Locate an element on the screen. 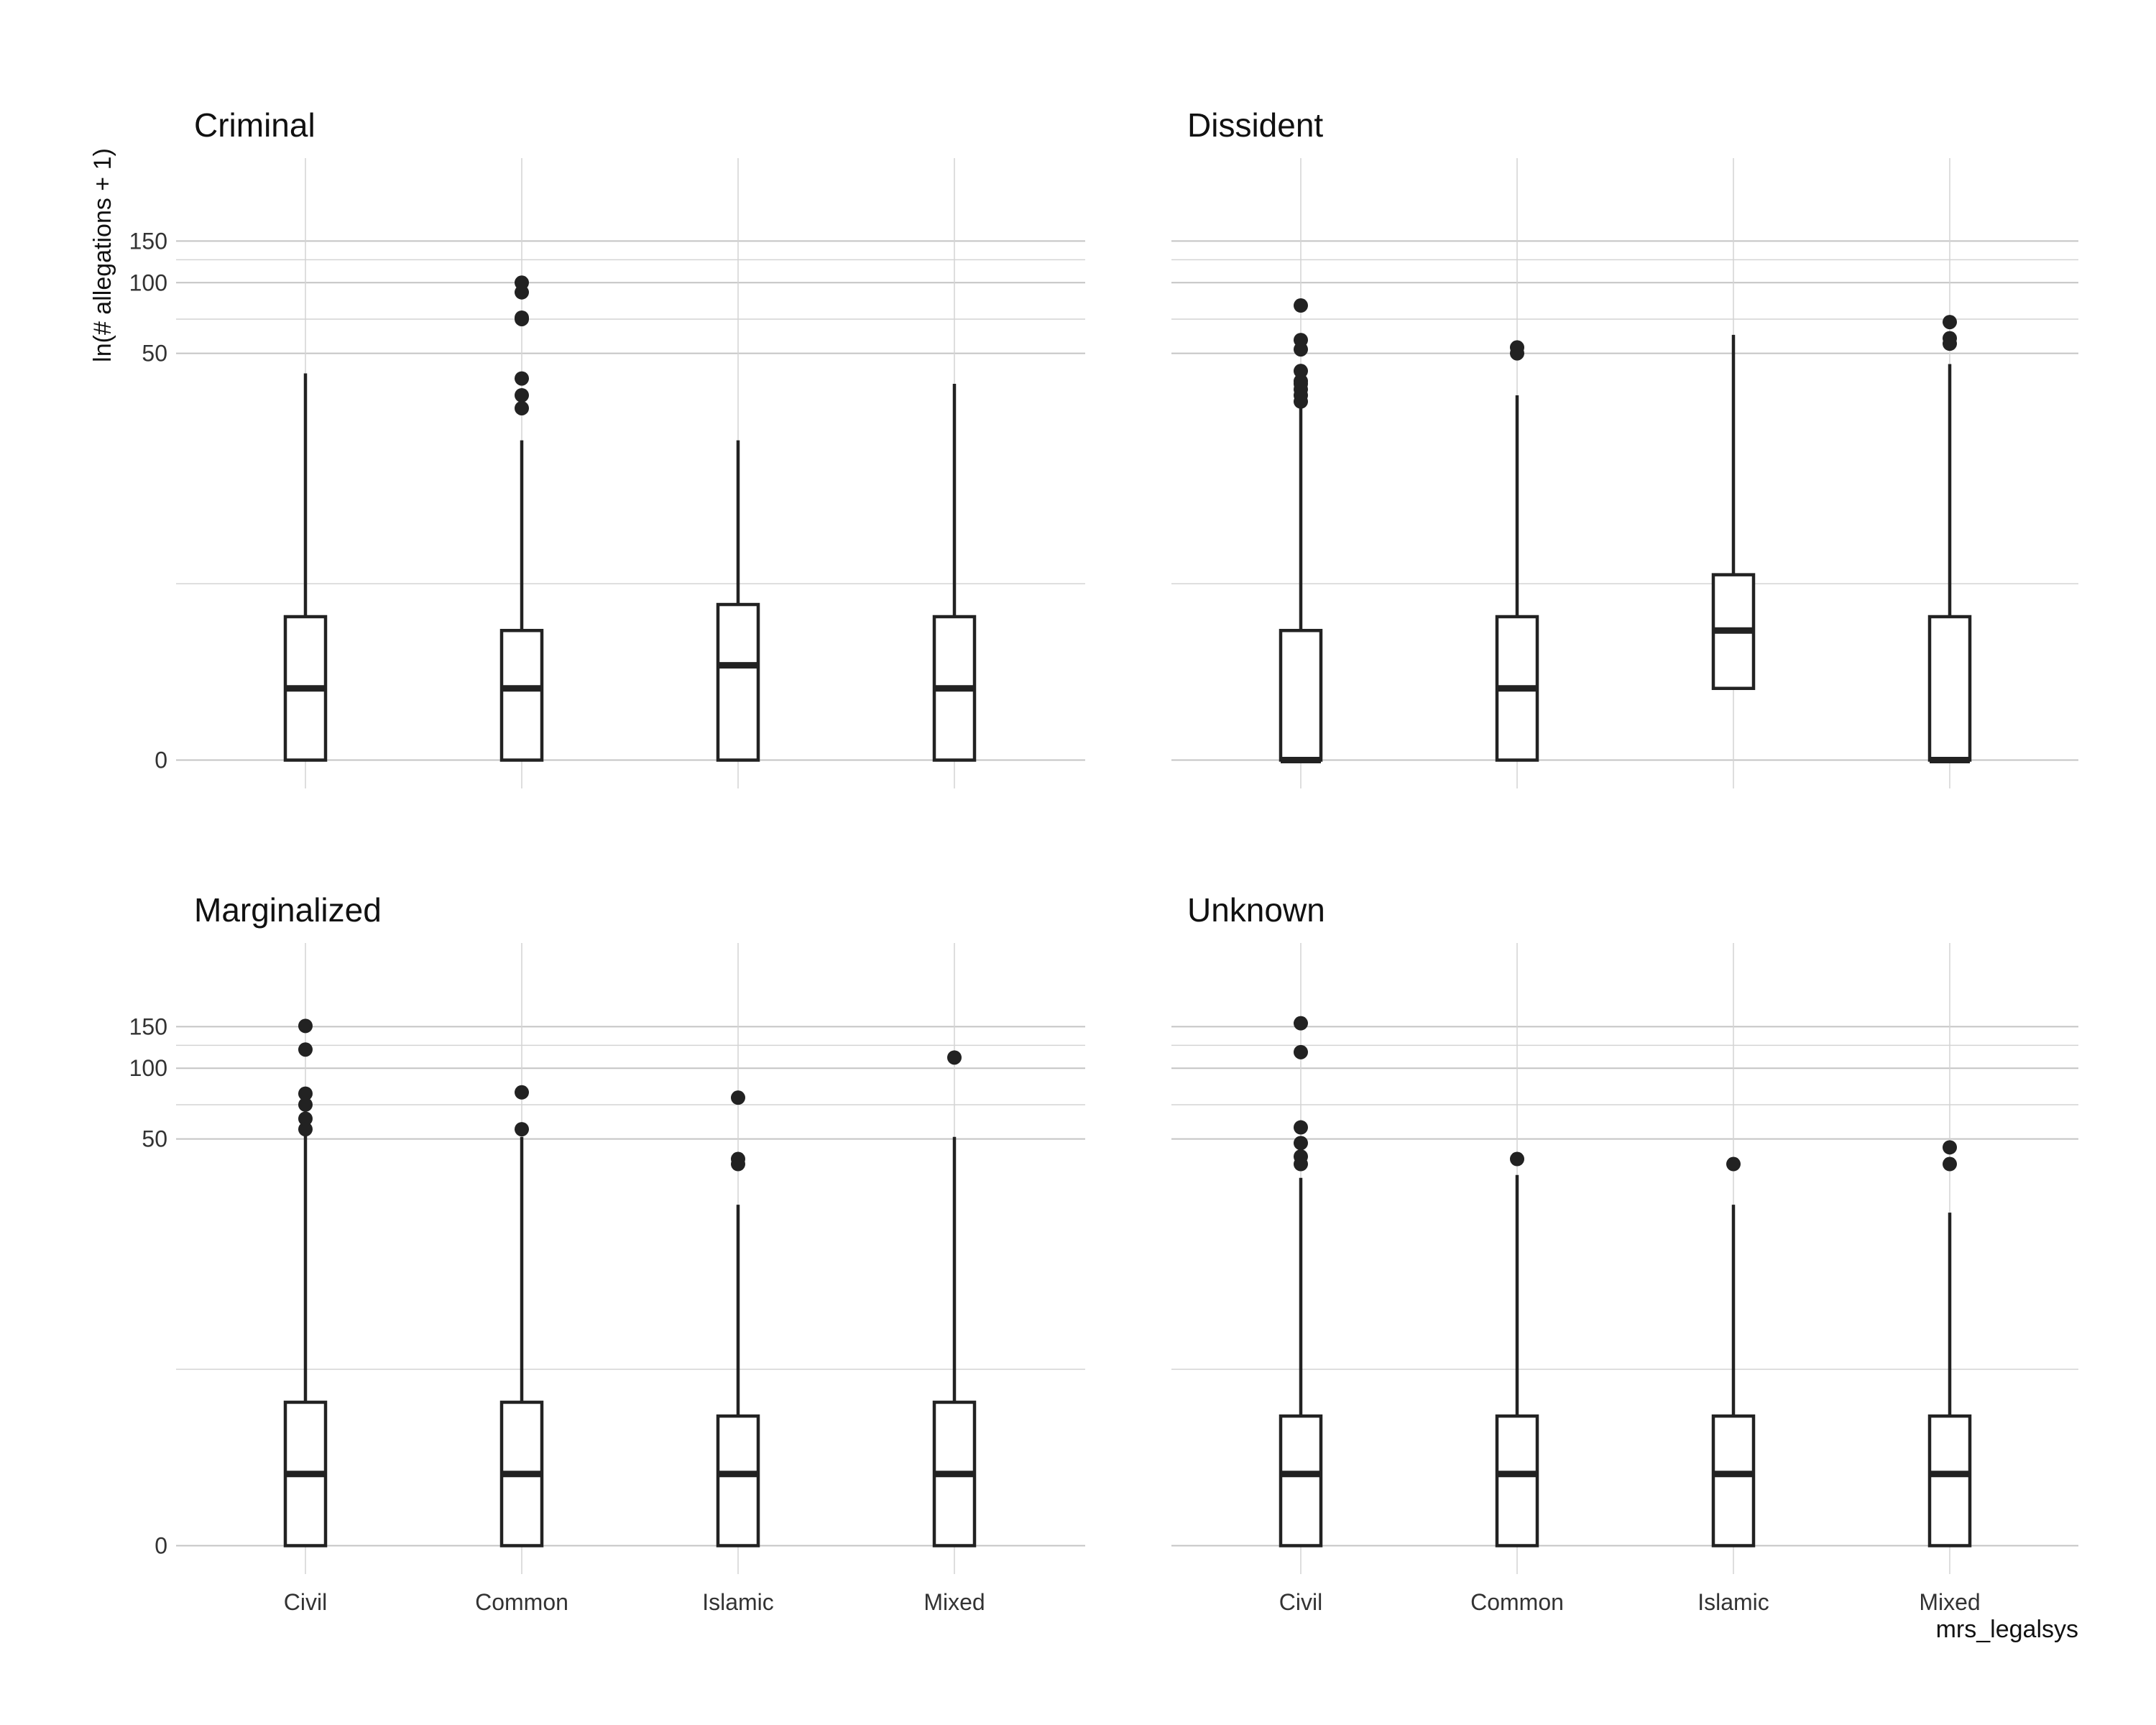  panel-title: Dissident is located at coordinates (1255, 125).